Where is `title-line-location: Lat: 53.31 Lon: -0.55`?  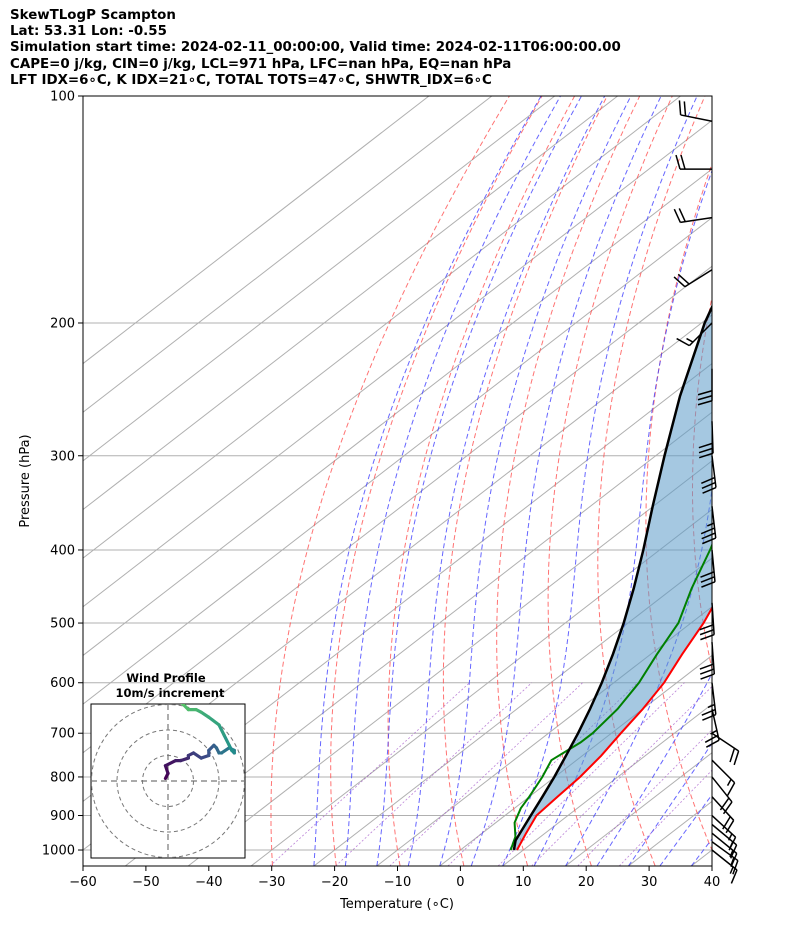 title-line-location: Lat: 53.31 Lon: -0.55 is located at coordinates (88, 32).